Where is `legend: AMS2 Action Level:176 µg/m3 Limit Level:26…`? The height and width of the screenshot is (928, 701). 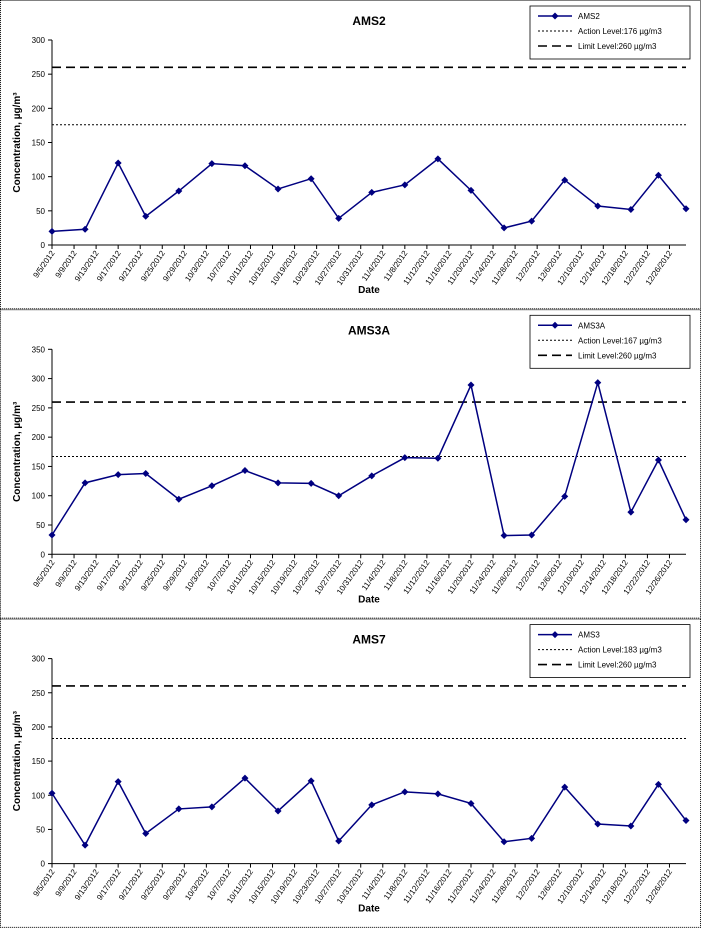 legend: AMS2 Action Level:176 µg/m3 Limit Level:26… is located at coordinates (610, 32).